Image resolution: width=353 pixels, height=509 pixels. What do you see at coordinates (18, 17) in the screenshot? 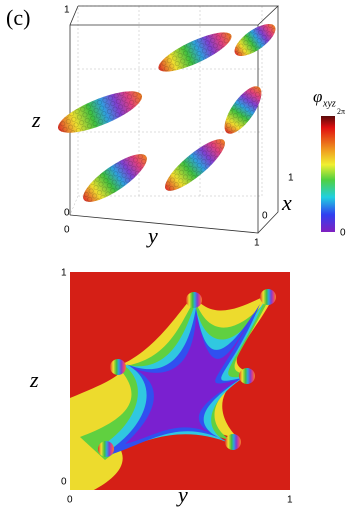
I see `panel-label: (c)` at bounding box center [18, 17].